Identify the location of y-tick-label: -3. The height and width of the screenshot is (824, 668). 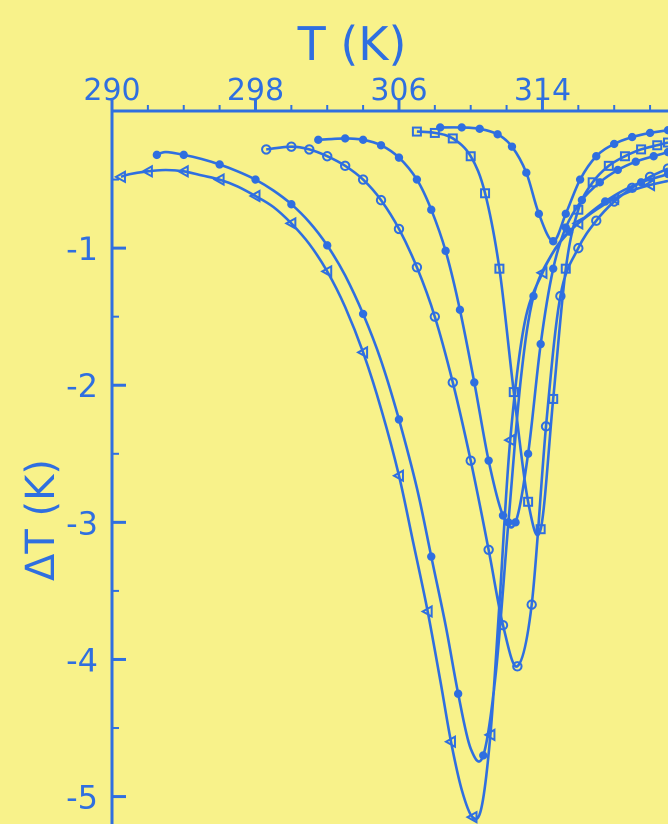
(82, 523).